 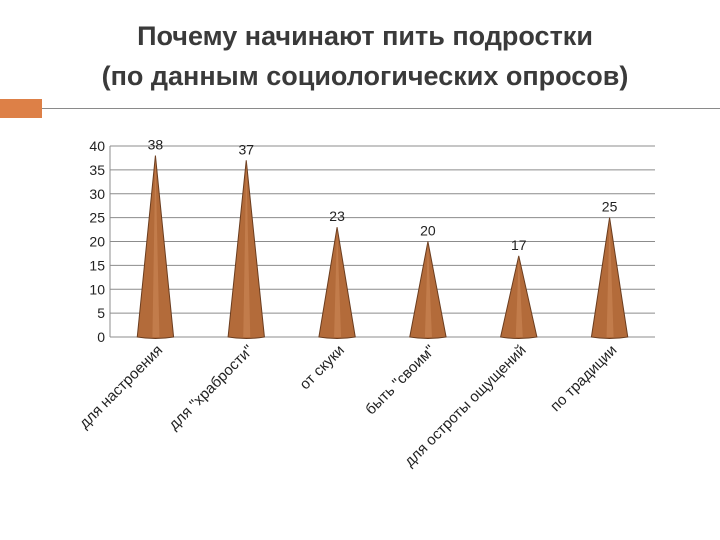 I want to click on title-line-1: Почему начинают пить подростки, so click(x=365, y=36).